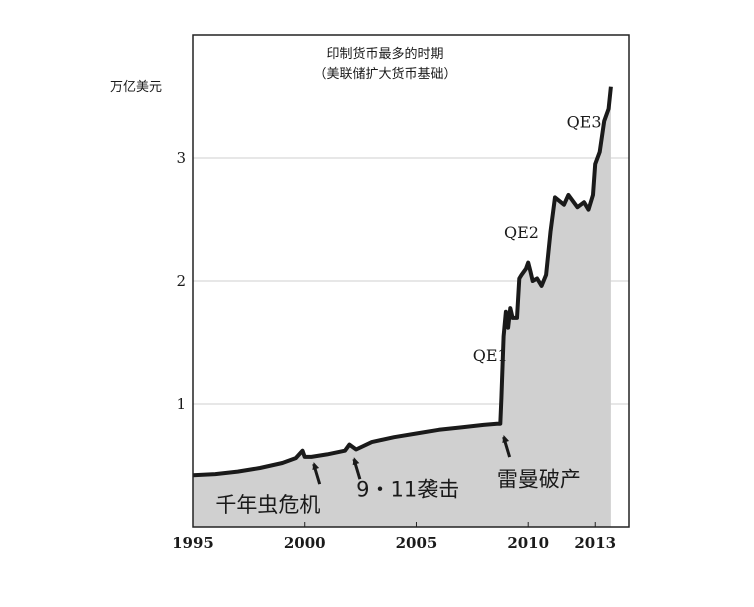 This screenshot has height=607, width=754. What do you see at coordinates (193, 543) in the screenshot?
I see `x-tick-label: 1995` at bounding box center [193, 543].